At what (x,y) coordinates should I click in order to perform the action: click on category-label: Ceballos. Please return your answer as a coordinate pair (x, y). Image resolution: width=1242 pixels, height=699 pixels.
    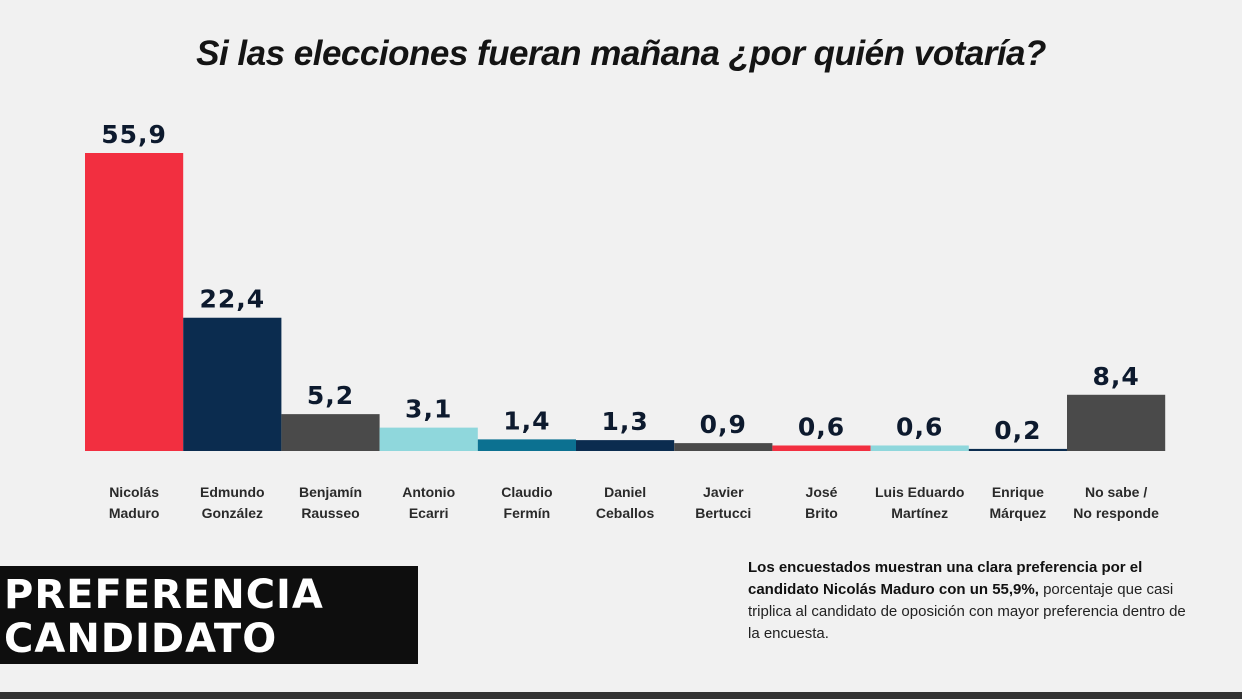
    Looking at the image, I should click on (625, 513).